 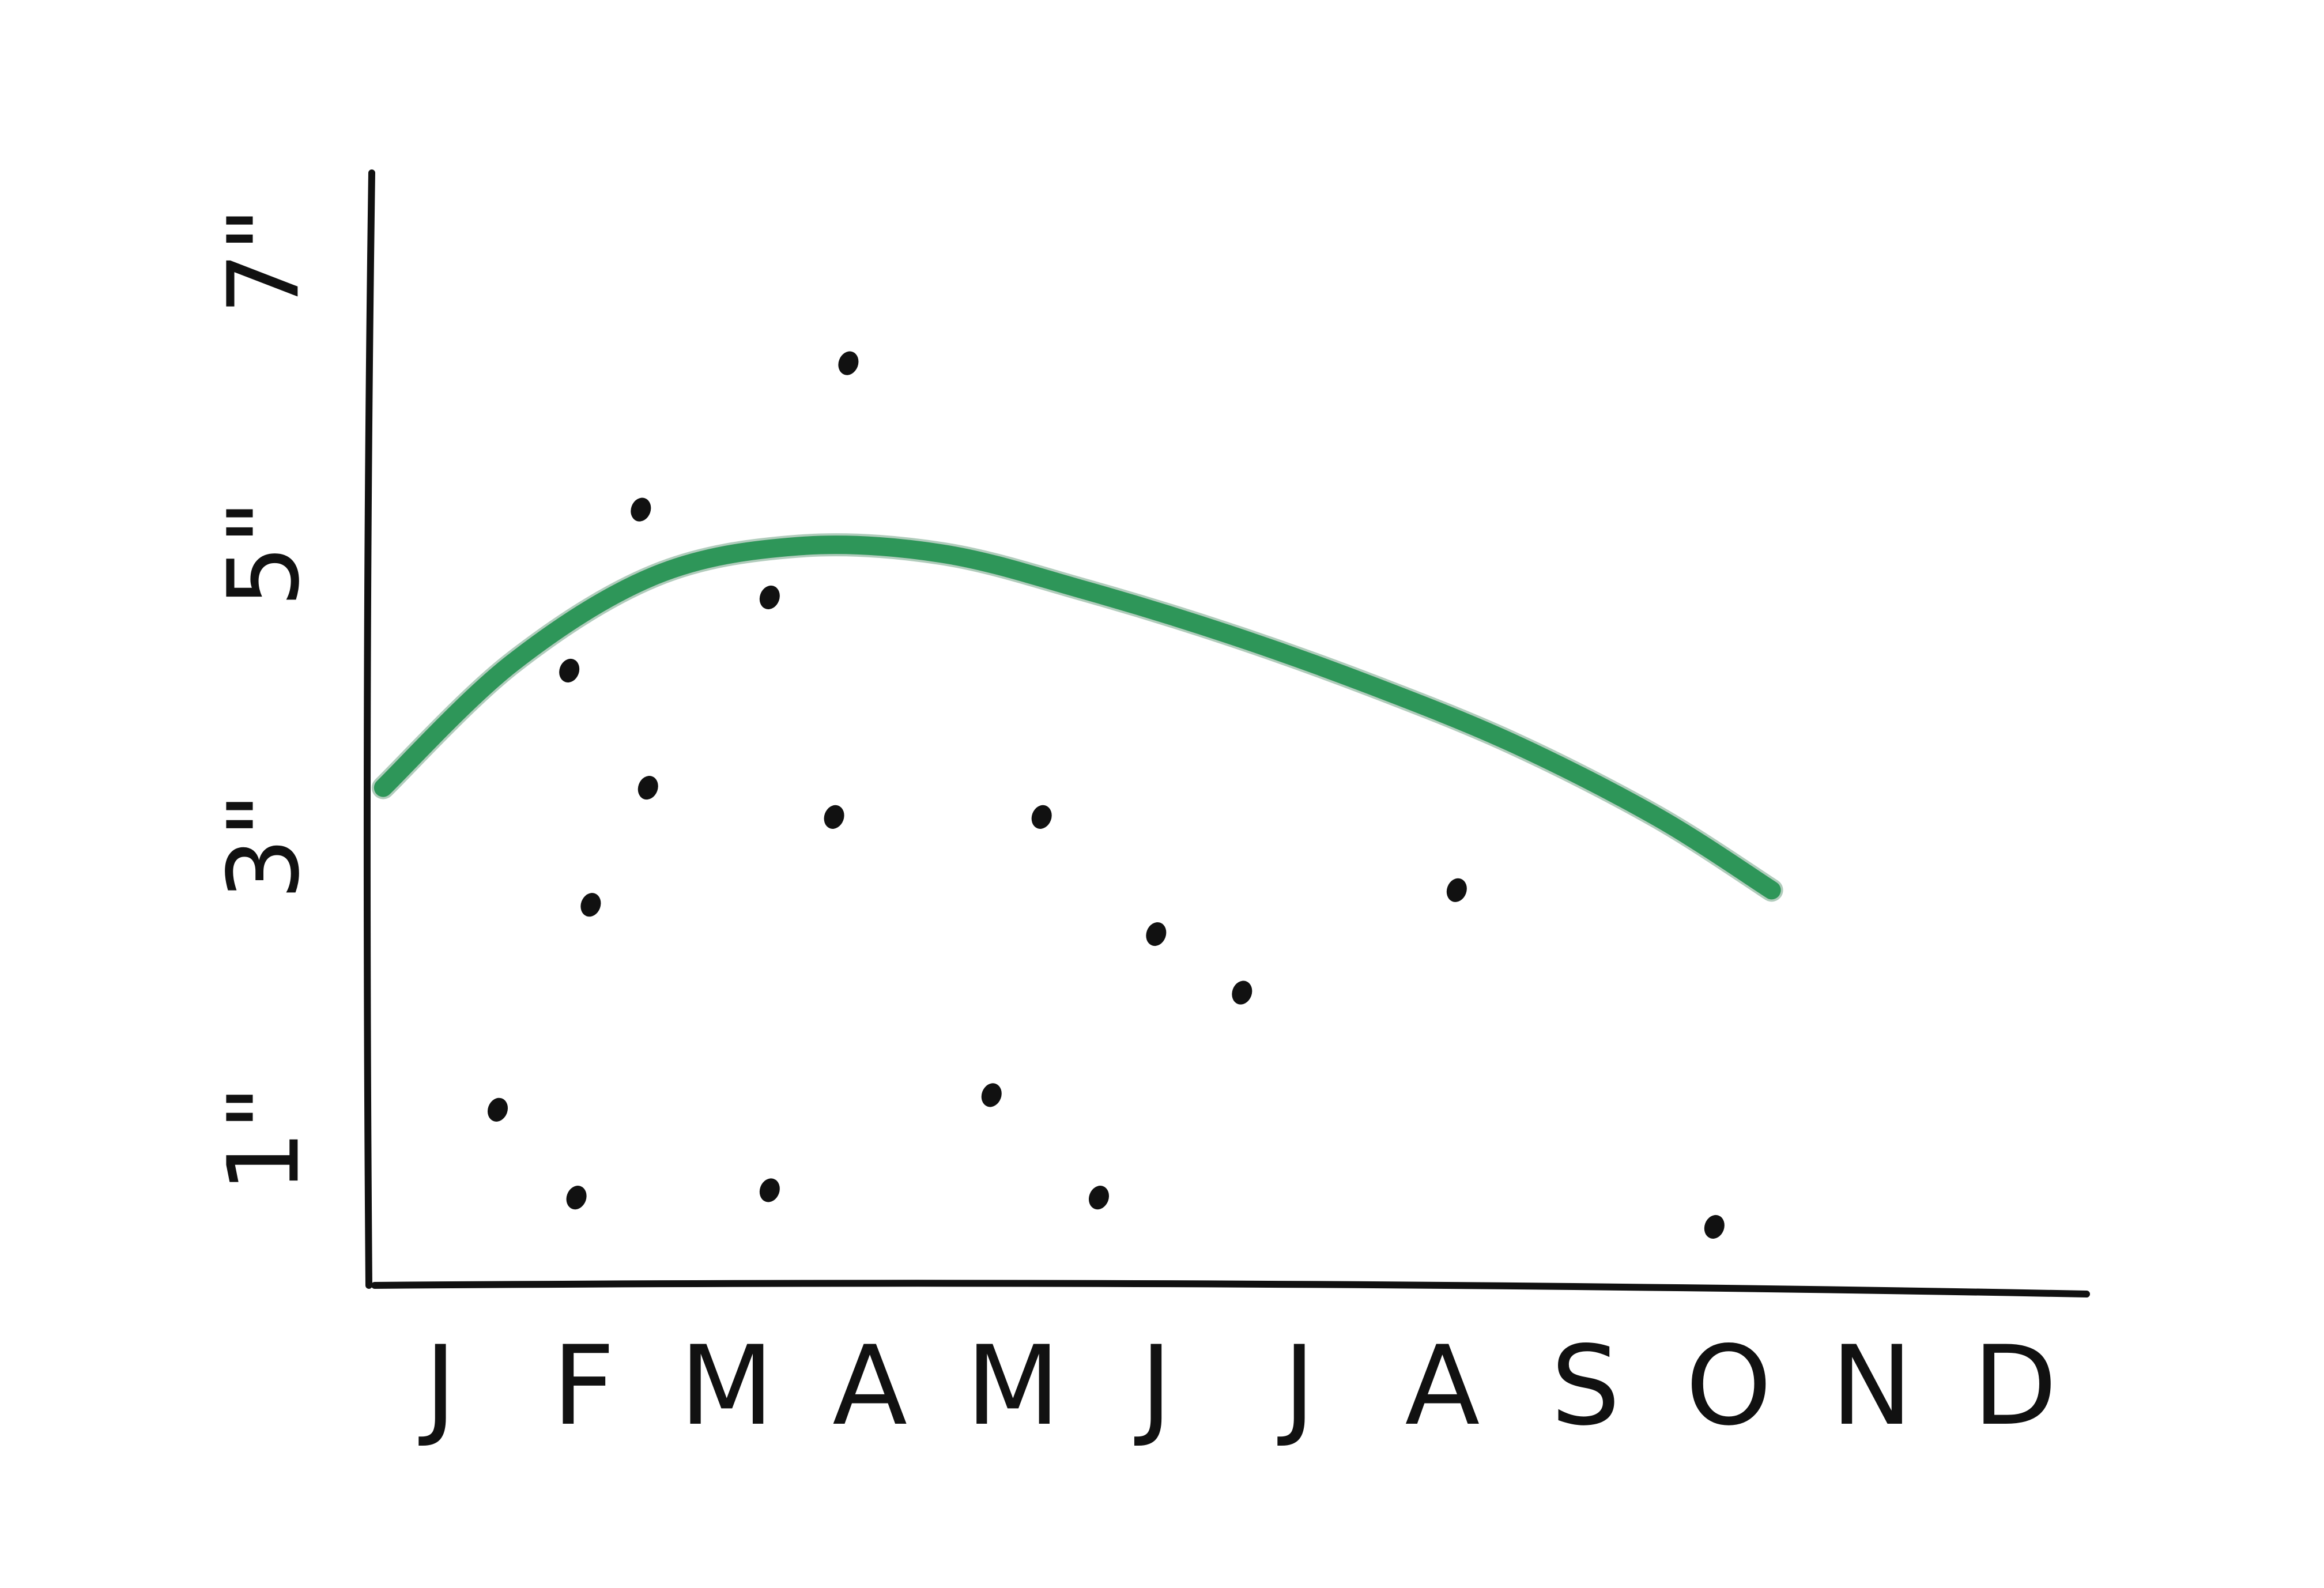 I want to click on y-axis-line, so click(x=369, y=729).